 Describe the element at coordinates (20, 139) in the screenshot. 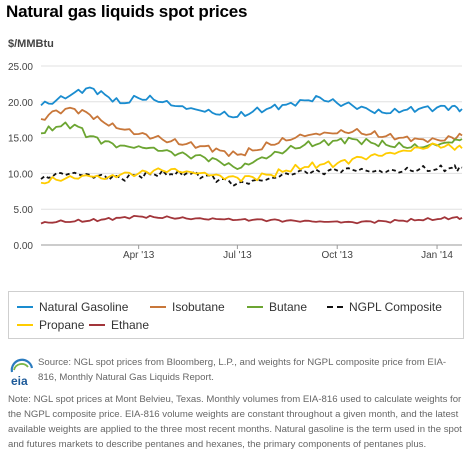

I see `y-tick-label: 15.00` at that location.